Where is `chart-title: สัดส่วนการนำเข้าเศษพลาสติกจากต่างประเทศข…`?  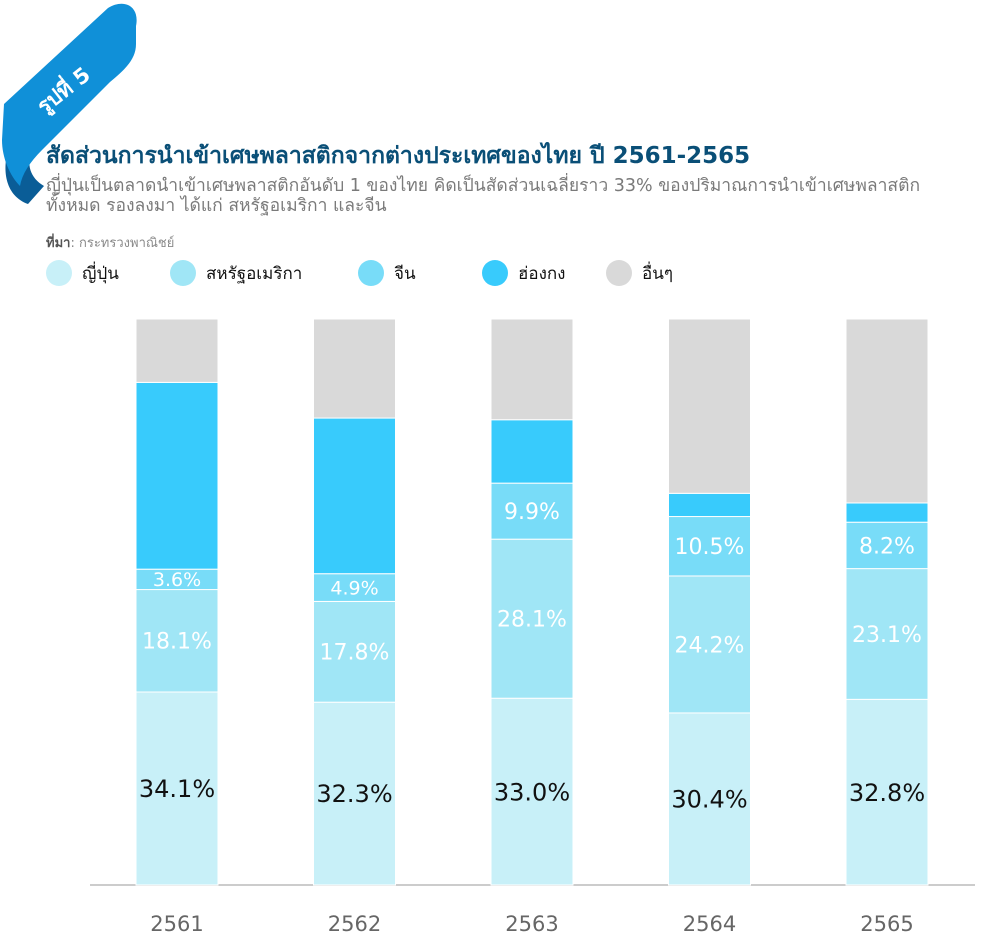 chart-title: สัดส่วนการนำเข้าเศษพลาสติกจากต่างประเทศข… is located at coordinates (398, 156).